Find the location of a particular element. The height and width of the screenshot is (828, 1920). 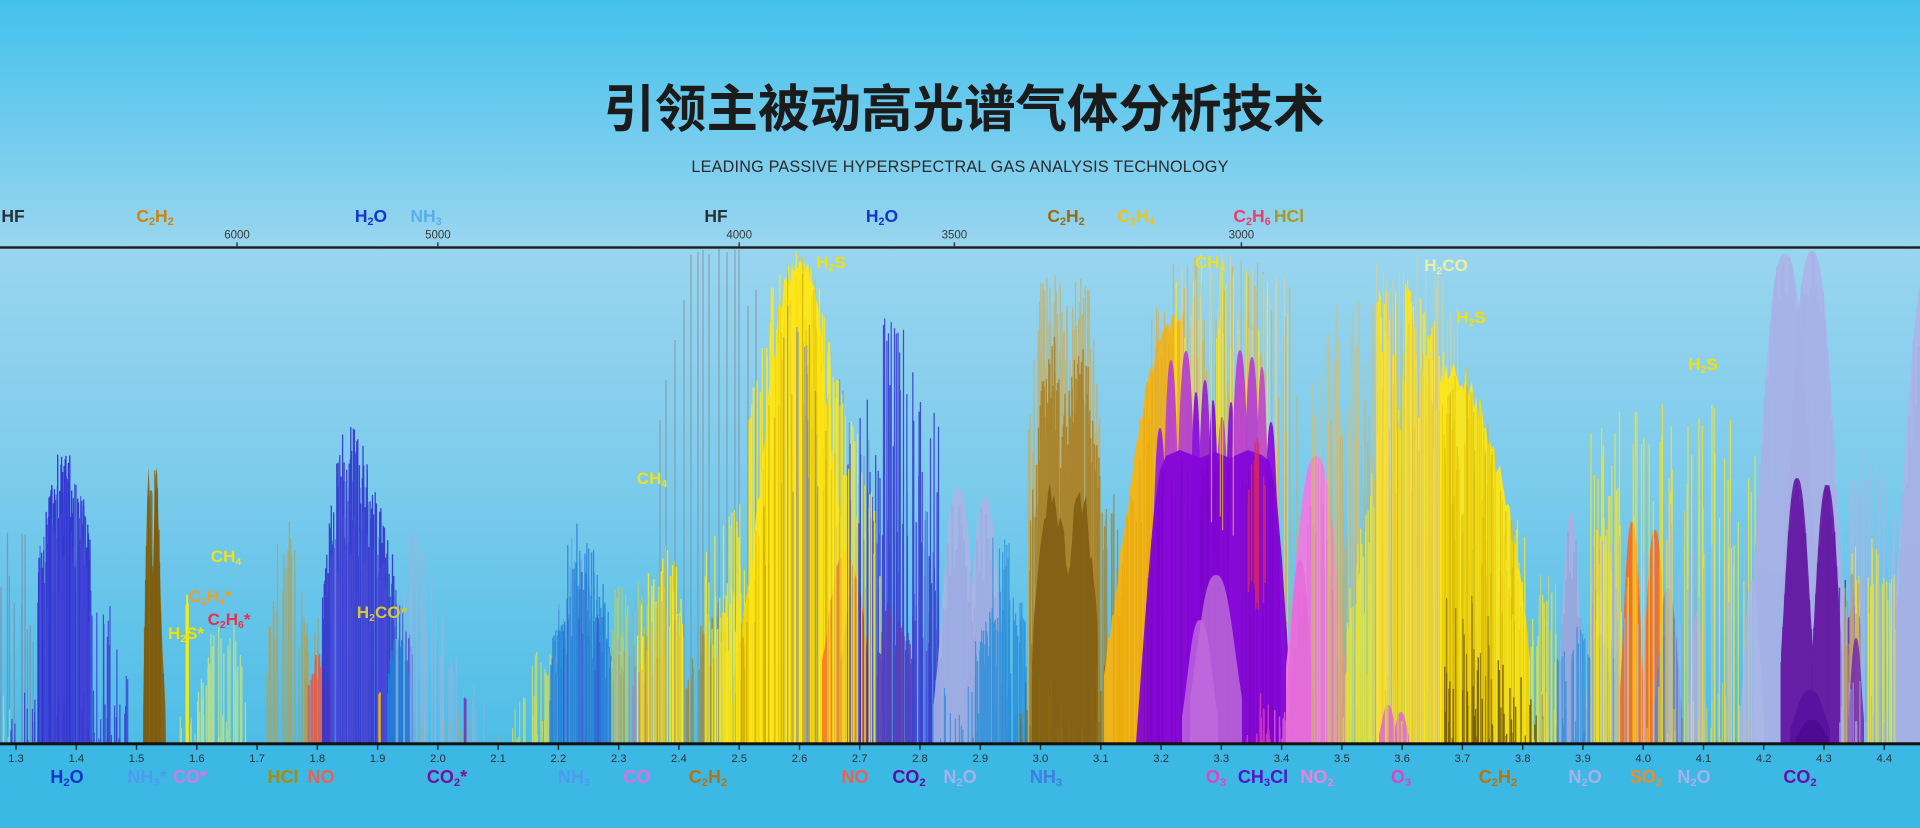

svg-text: 1.7 is located at coordinates (257, 759).